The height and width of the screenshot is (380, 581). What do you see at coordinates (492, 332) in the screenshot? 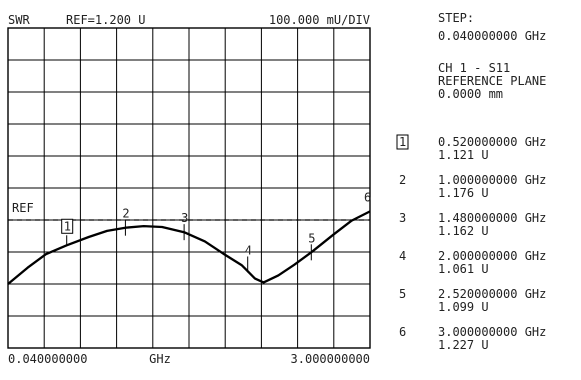
I see `marker-frequency: 3.000000000 GHz` at bounding box center [492, 332].